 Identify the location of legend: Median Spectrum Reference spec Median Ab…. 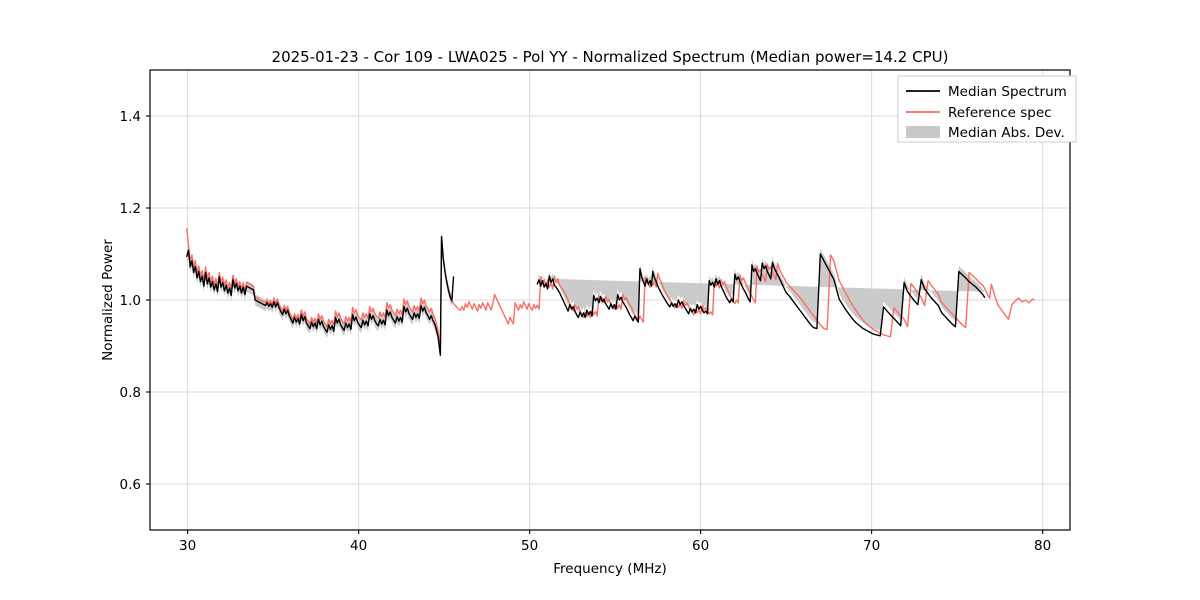
(987, 109).